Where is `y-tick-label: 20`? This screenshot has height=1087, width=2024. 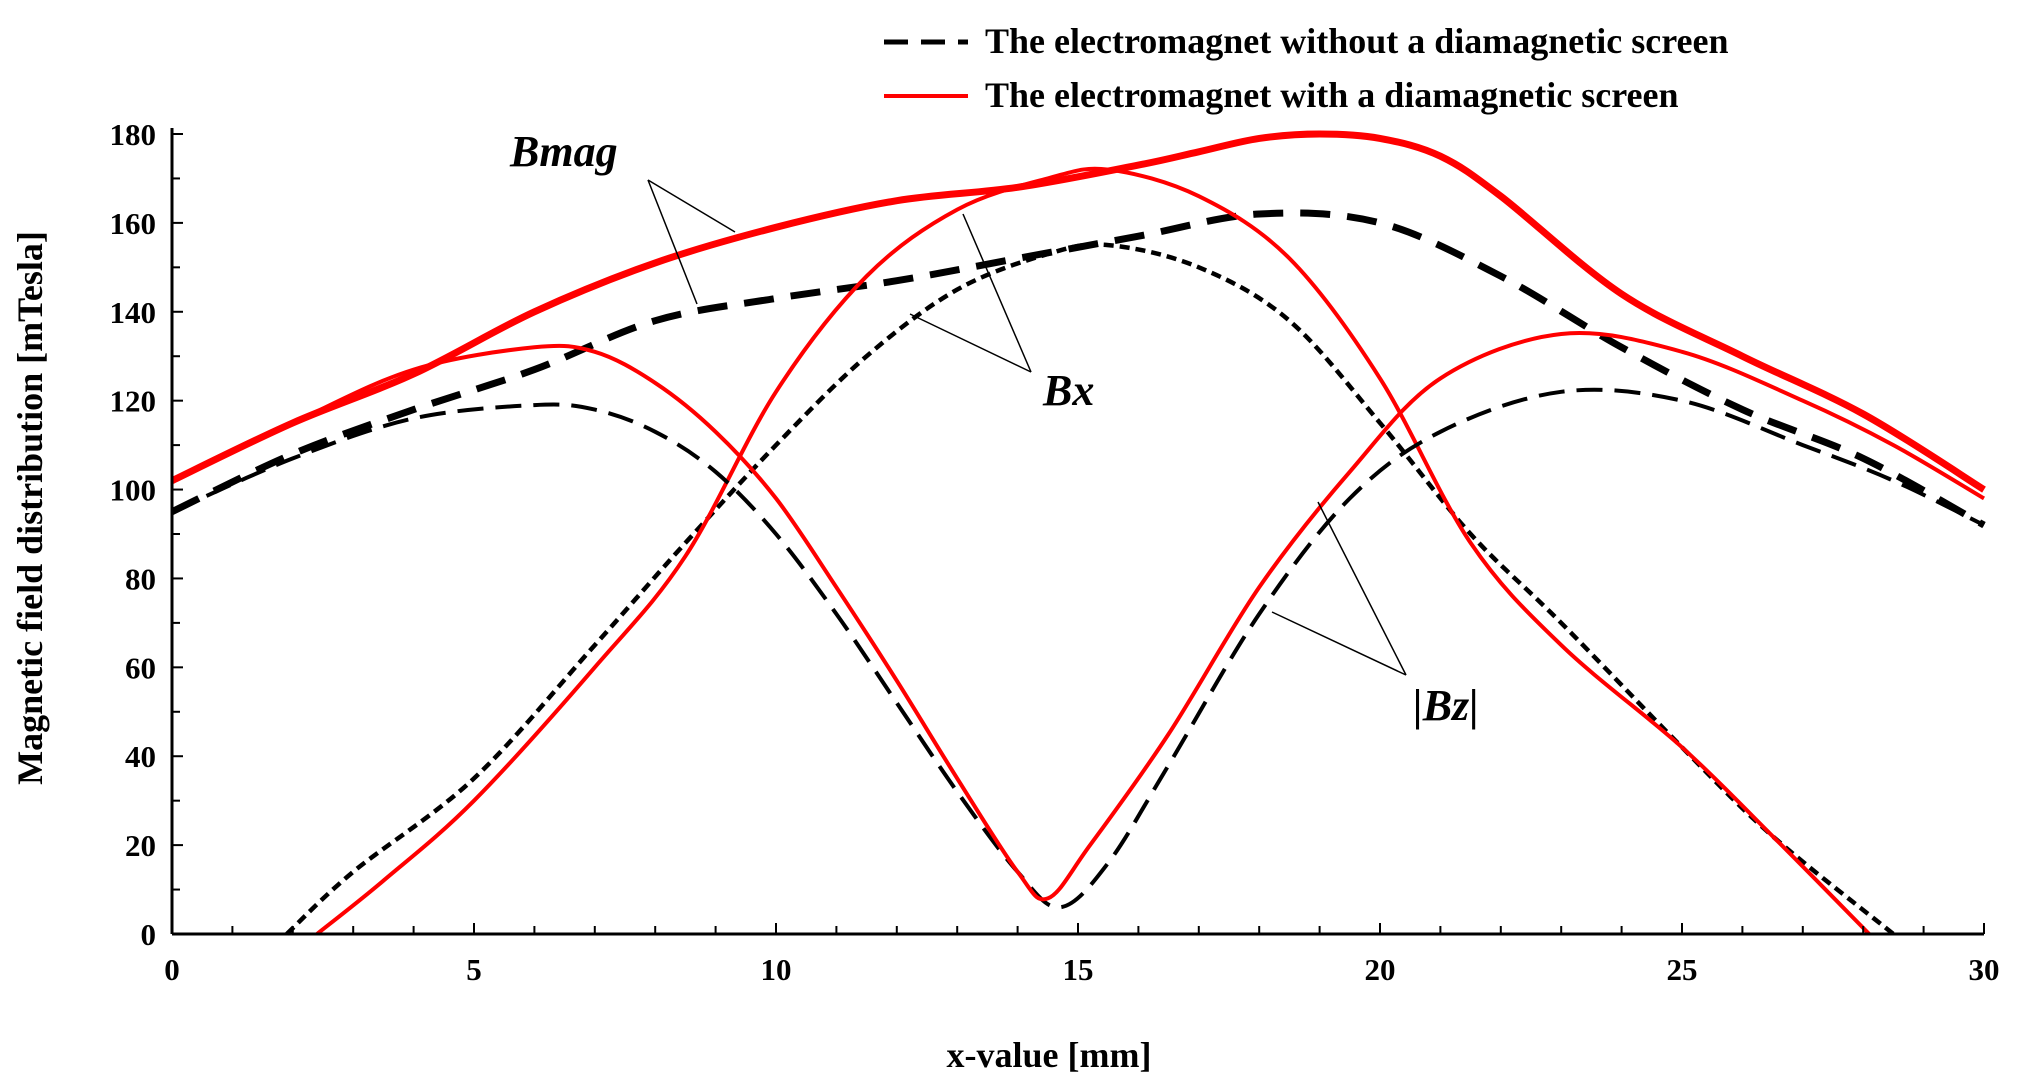 y-tick-label: 20 is located at coordinates (140, 845).